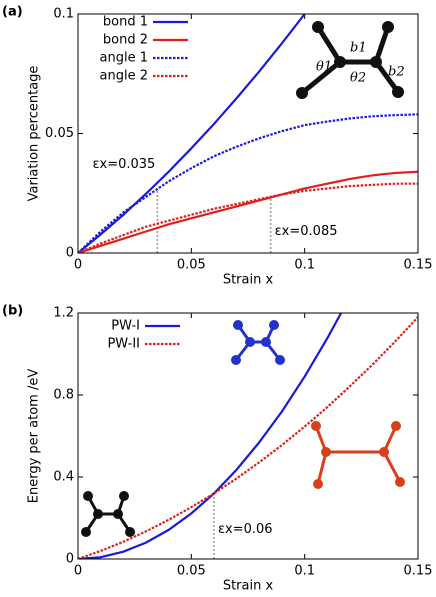  Describe the element at coordinates (63, 14) in the screenshot. I see `y-tick-label: 0.1` at that location.